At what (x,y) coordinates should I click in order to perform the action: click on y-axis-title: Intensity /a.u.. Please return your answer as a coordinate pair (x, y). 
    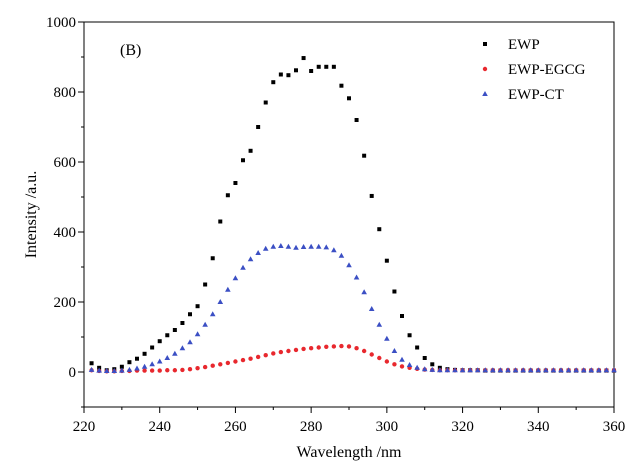
    Looking at the image, I should click on (31, 215).